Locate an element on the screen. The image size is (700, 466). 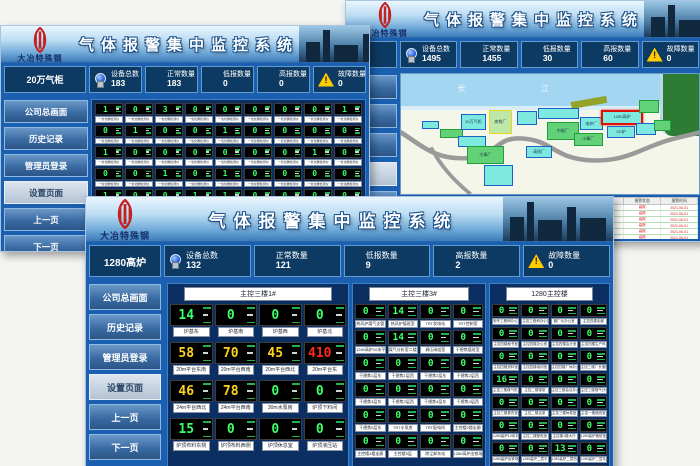
map-block-1280高炉: 1280高炉 is located at coordinates (622, 117).